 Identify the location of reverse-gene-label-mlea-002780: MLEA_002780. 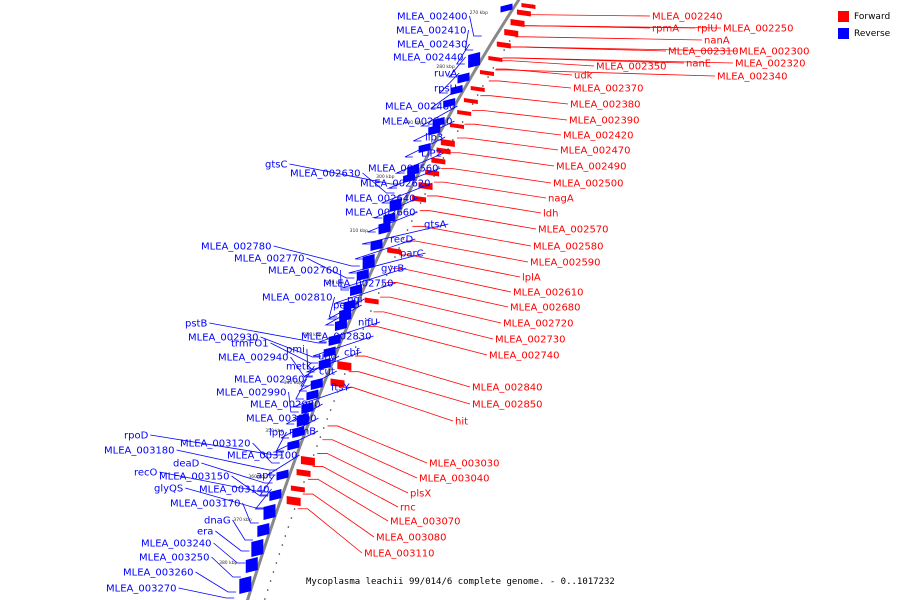
(236, 247).